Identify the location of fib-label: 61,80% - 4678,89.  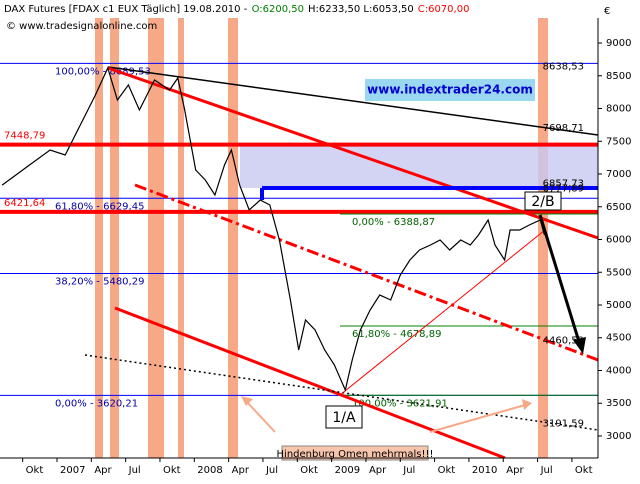
(396, 334).